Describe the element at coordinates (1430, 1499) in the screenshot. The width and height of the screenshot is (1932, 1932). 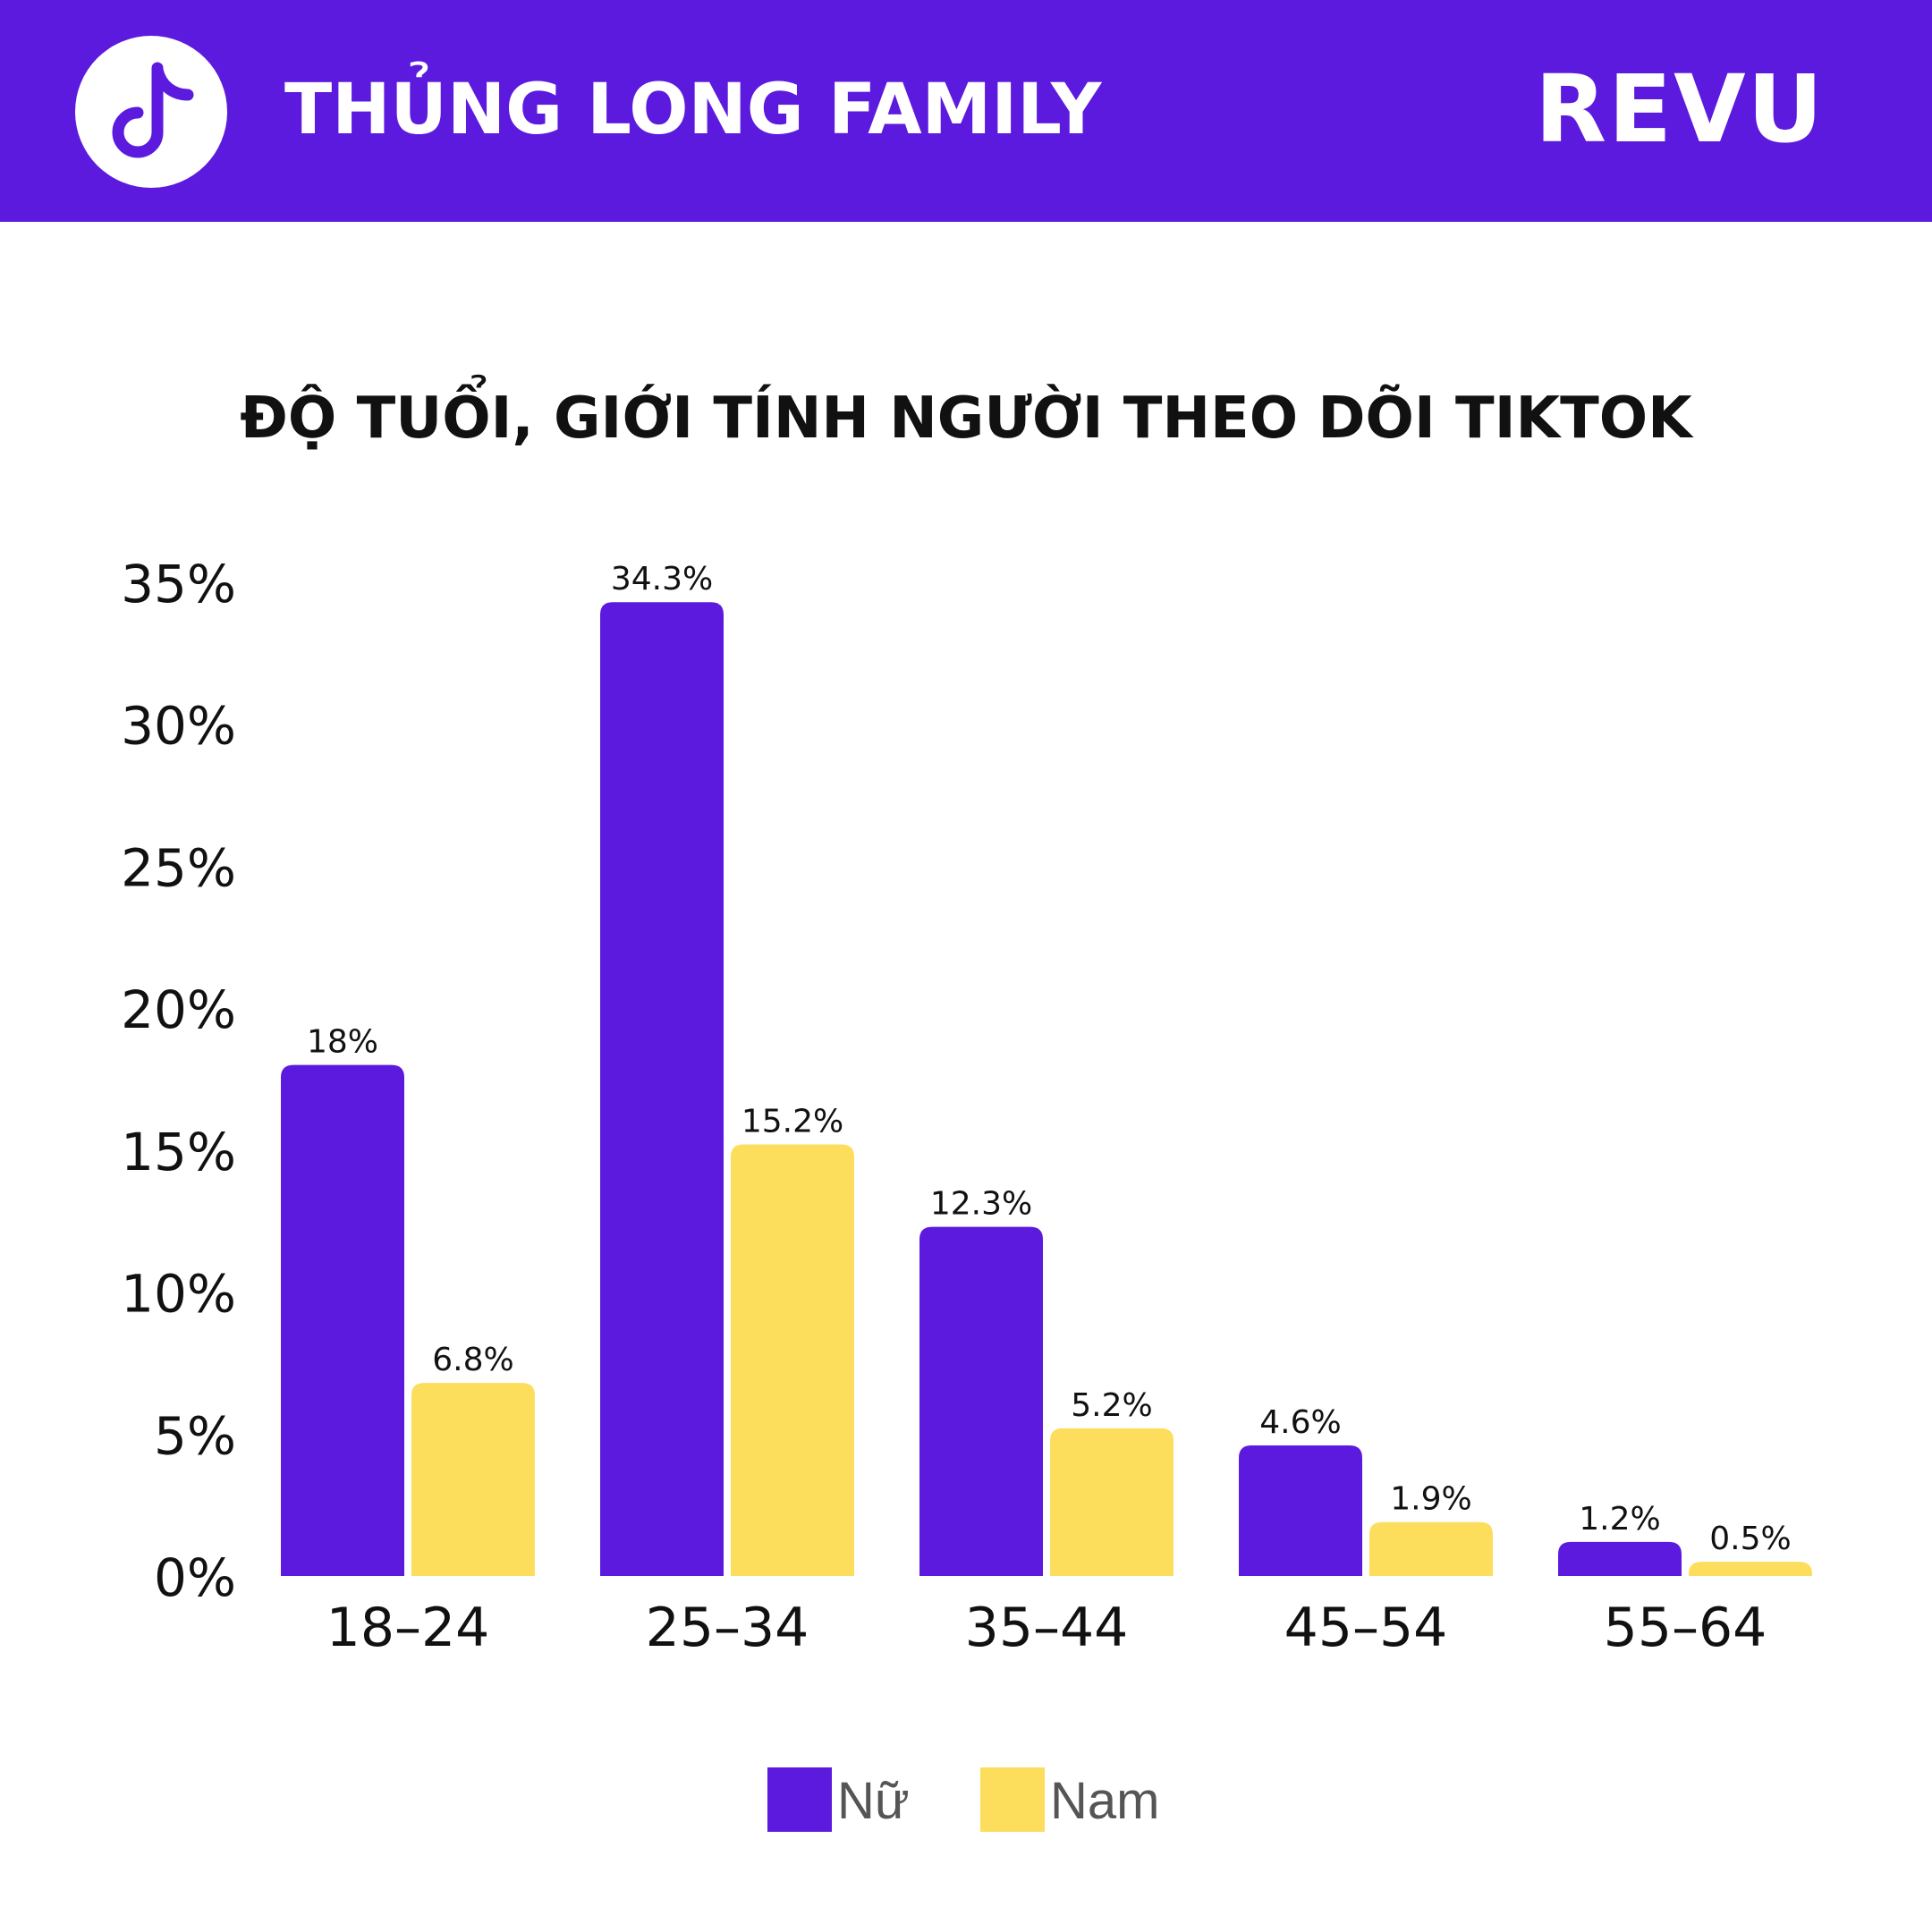
I see `data-label: 1.9%` at that location.